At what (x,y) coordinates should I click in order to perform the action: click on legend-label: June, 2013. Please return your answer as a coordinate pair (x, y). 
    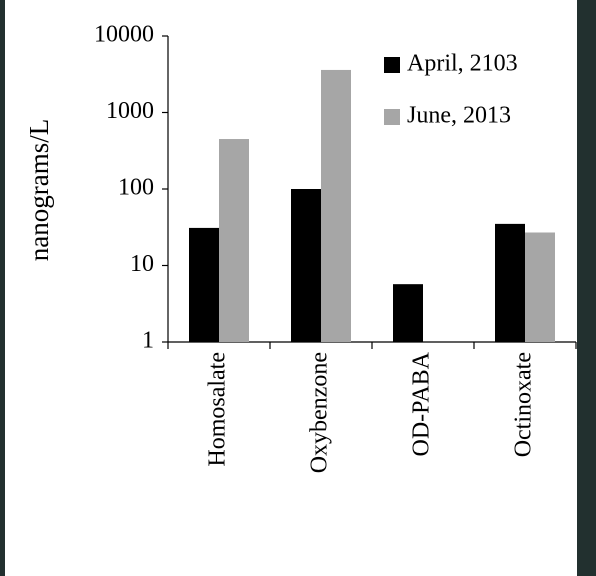
    Looking at the image, I should click on (459, 116).